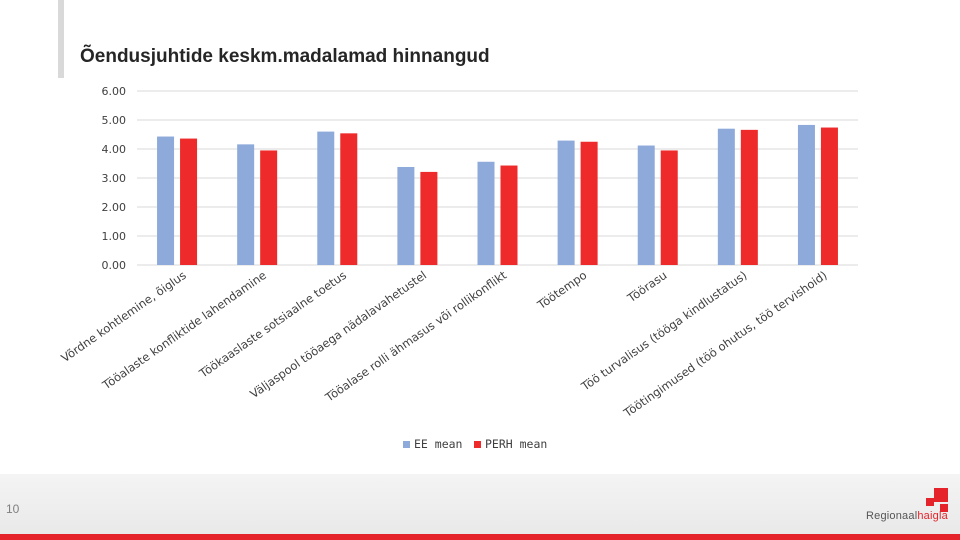  I want to click on y-tick-label: 6.00, so click(114, 91).